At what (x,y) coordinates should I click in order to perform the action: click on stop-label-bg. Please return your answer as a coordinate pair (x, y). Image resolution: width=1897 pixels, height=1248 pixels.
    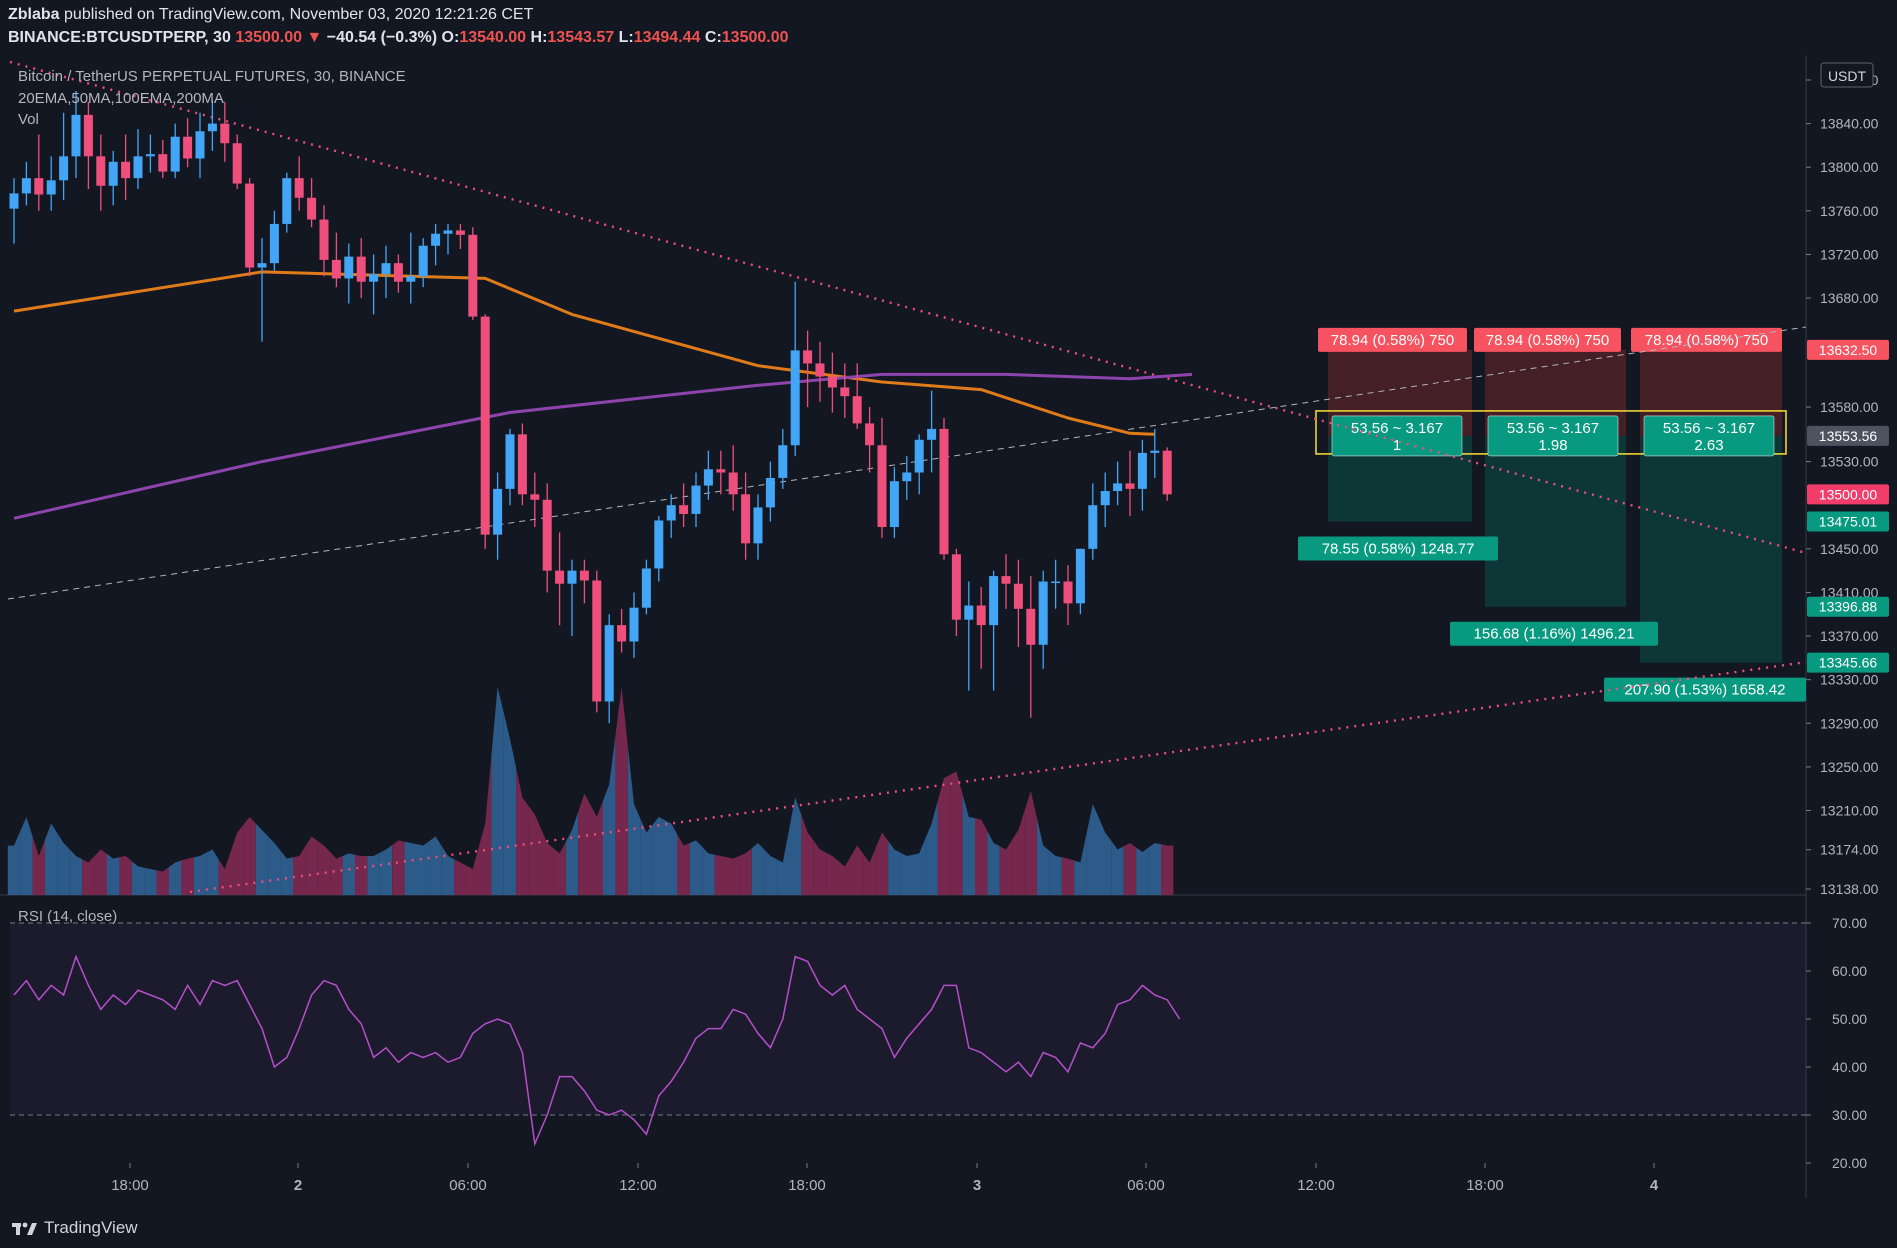
    Looking at the image, I should click on (1706, 339).